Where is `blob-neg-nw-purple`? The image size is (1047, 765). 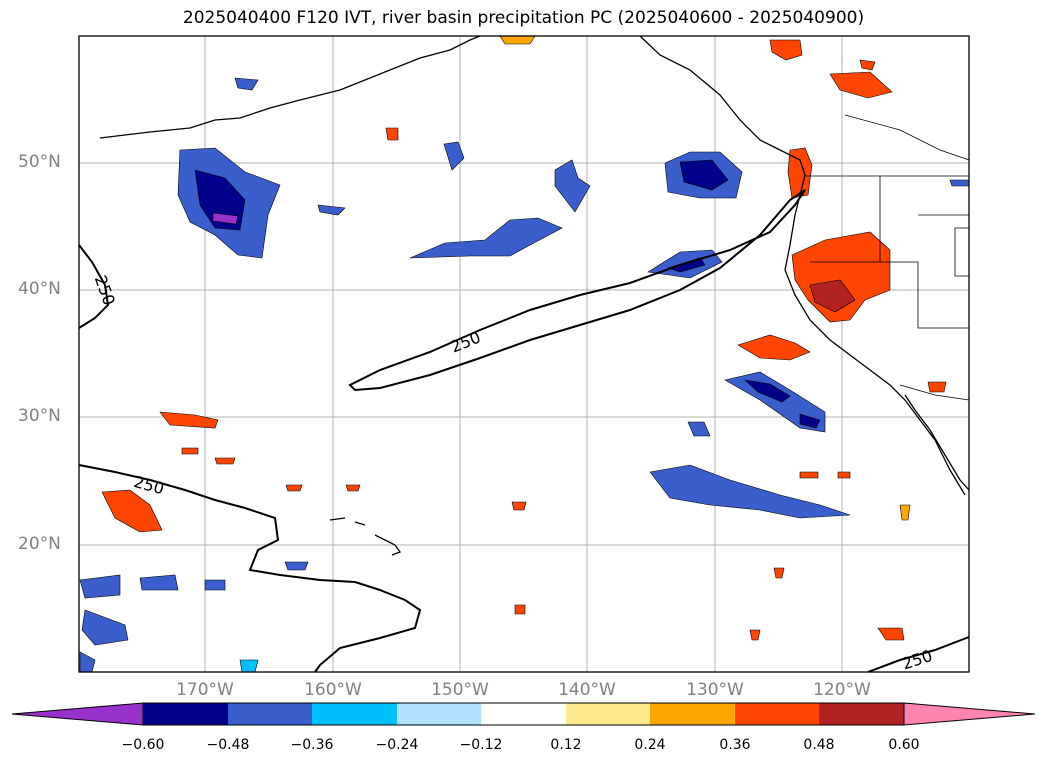 blob-neg-nw-purple is located at coordinates (225, 218).